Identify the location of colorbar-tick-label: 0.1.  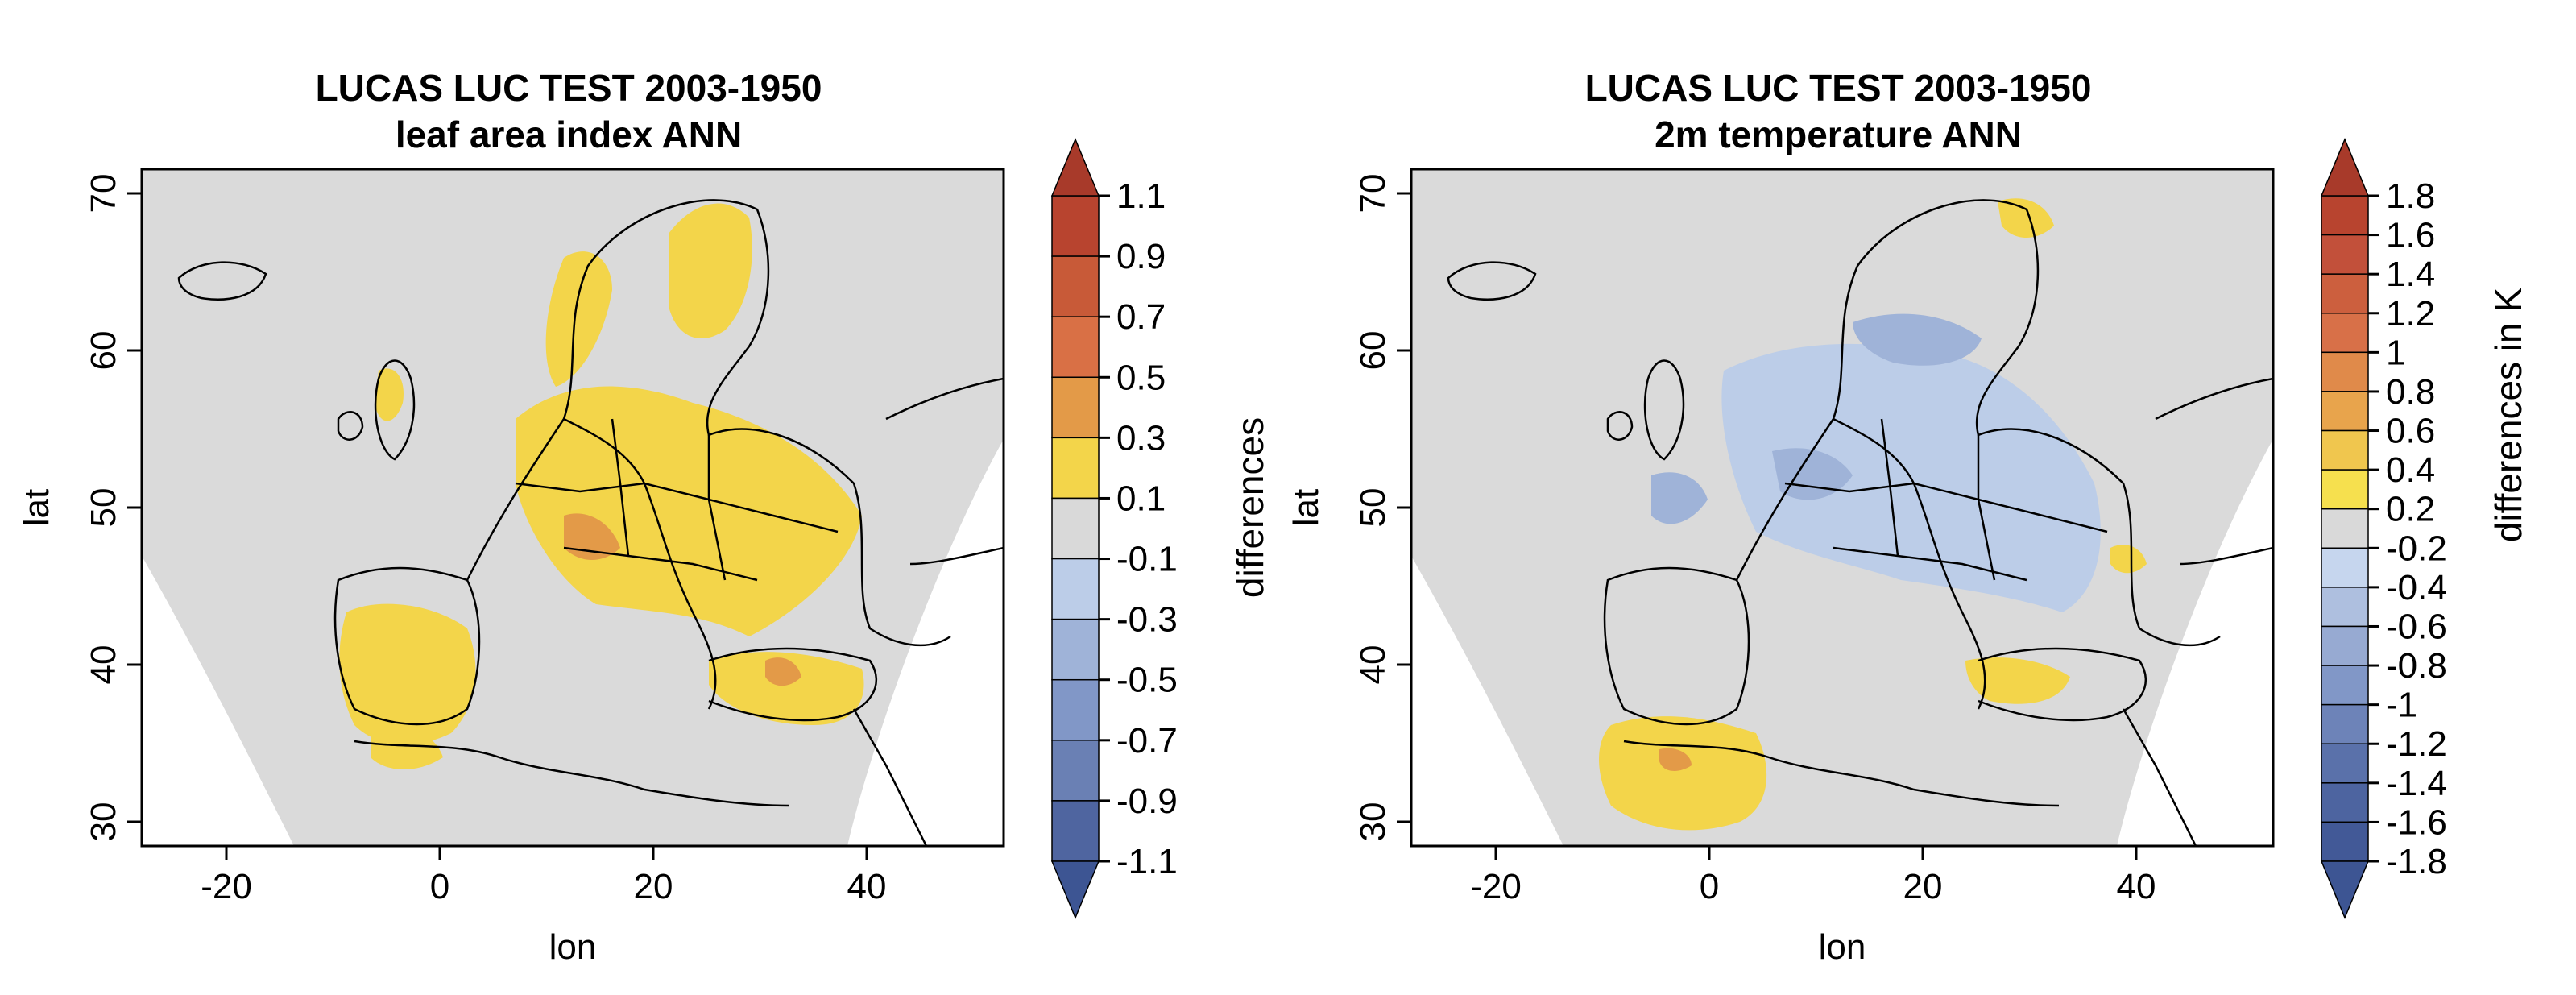
(1141, 498).